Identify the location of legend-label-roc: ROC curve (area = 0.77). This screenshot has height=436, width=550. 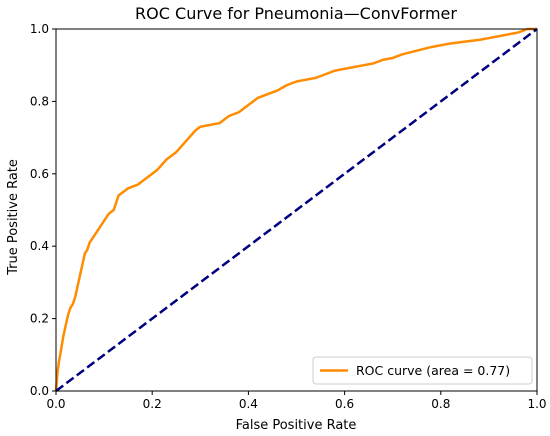
(433, 370).